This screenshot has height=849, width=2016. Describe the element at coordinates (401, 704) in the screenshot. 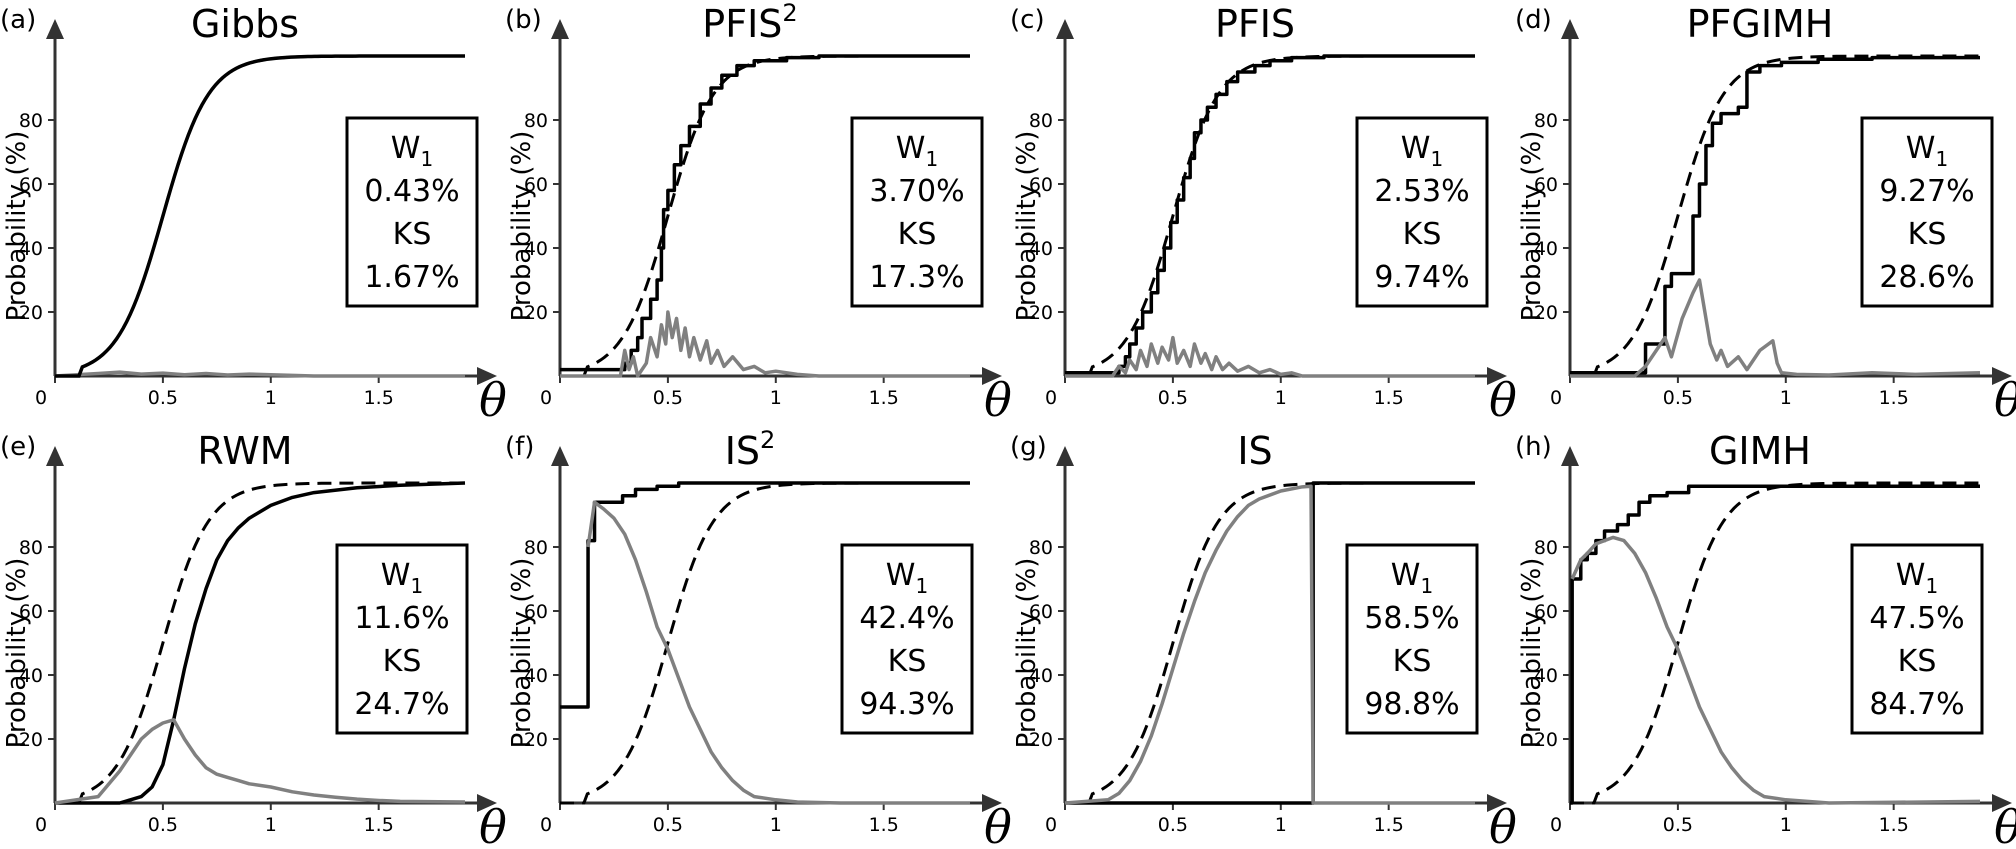

I see `metric-ks-value: 24.7%` at that location.